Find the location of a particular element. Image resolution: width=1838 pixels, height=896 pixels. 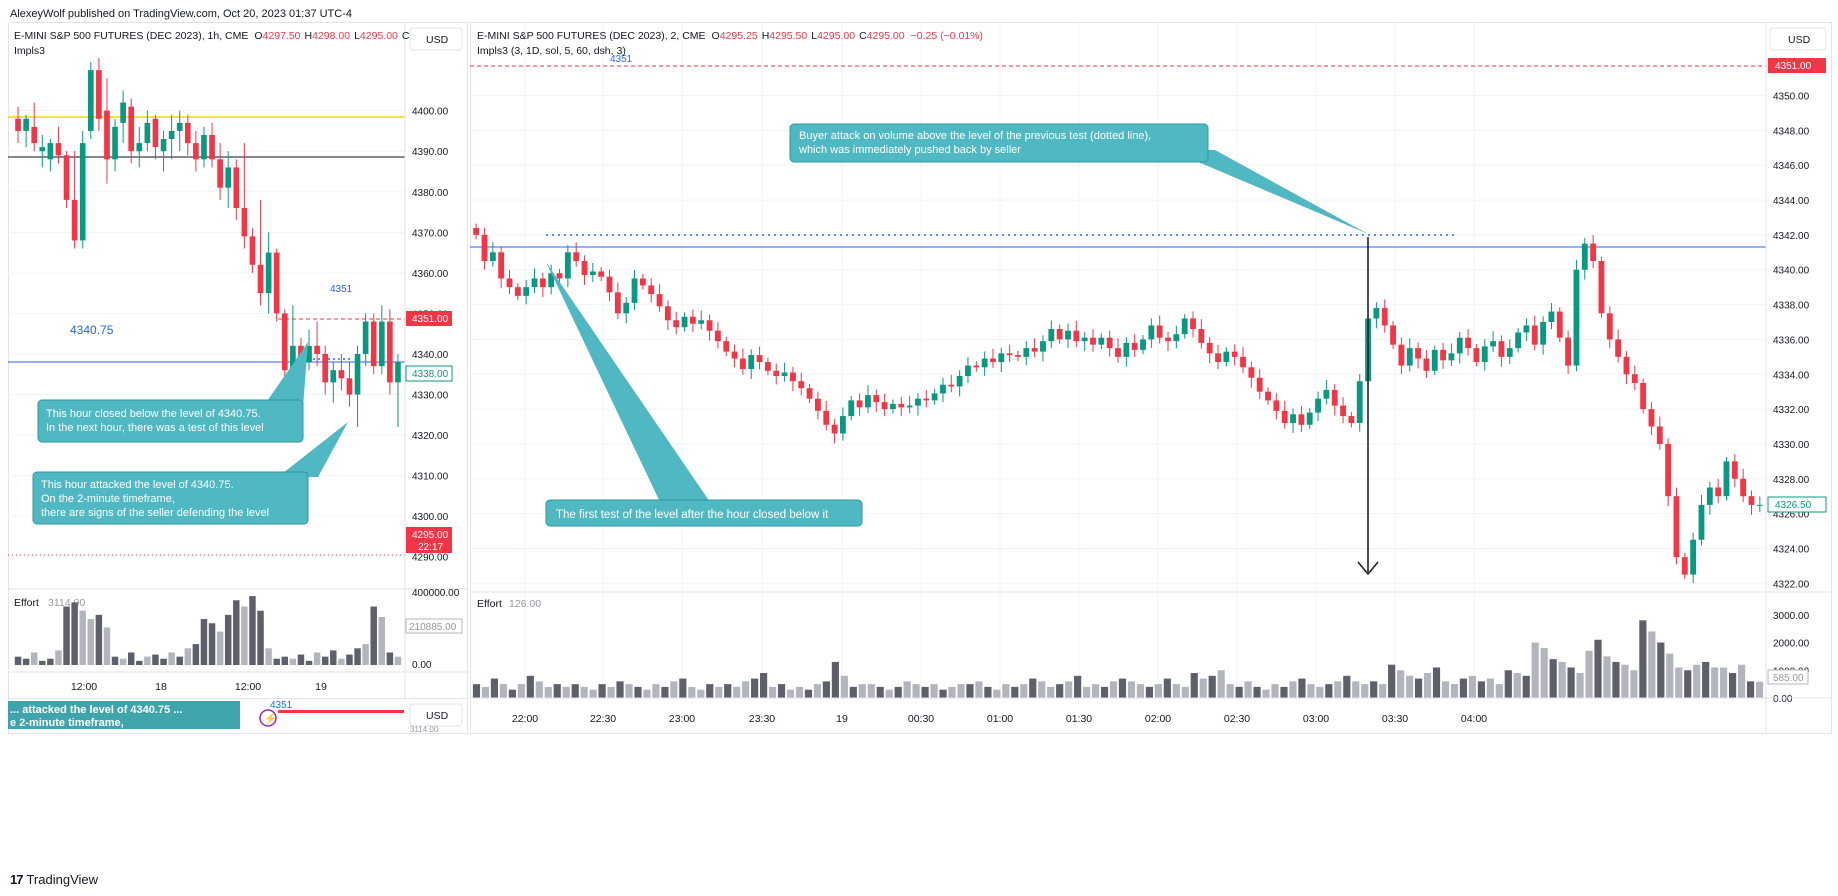

right-time-tick: 01:00 is located at coordinates (1000, 719).